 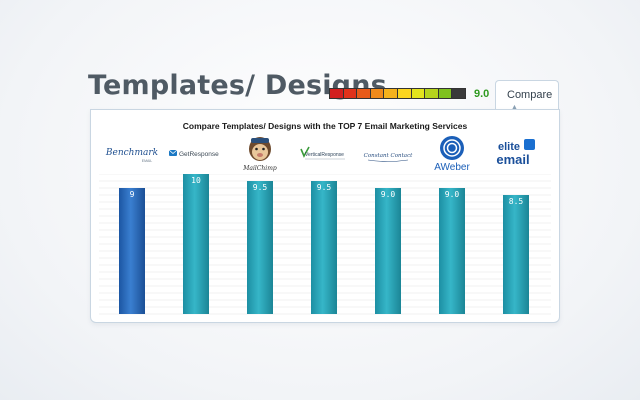 What do you see at coordinates (482, 94) in the screenshot?
I see `rating-score: 9.0` at bounding box center [482, 94].